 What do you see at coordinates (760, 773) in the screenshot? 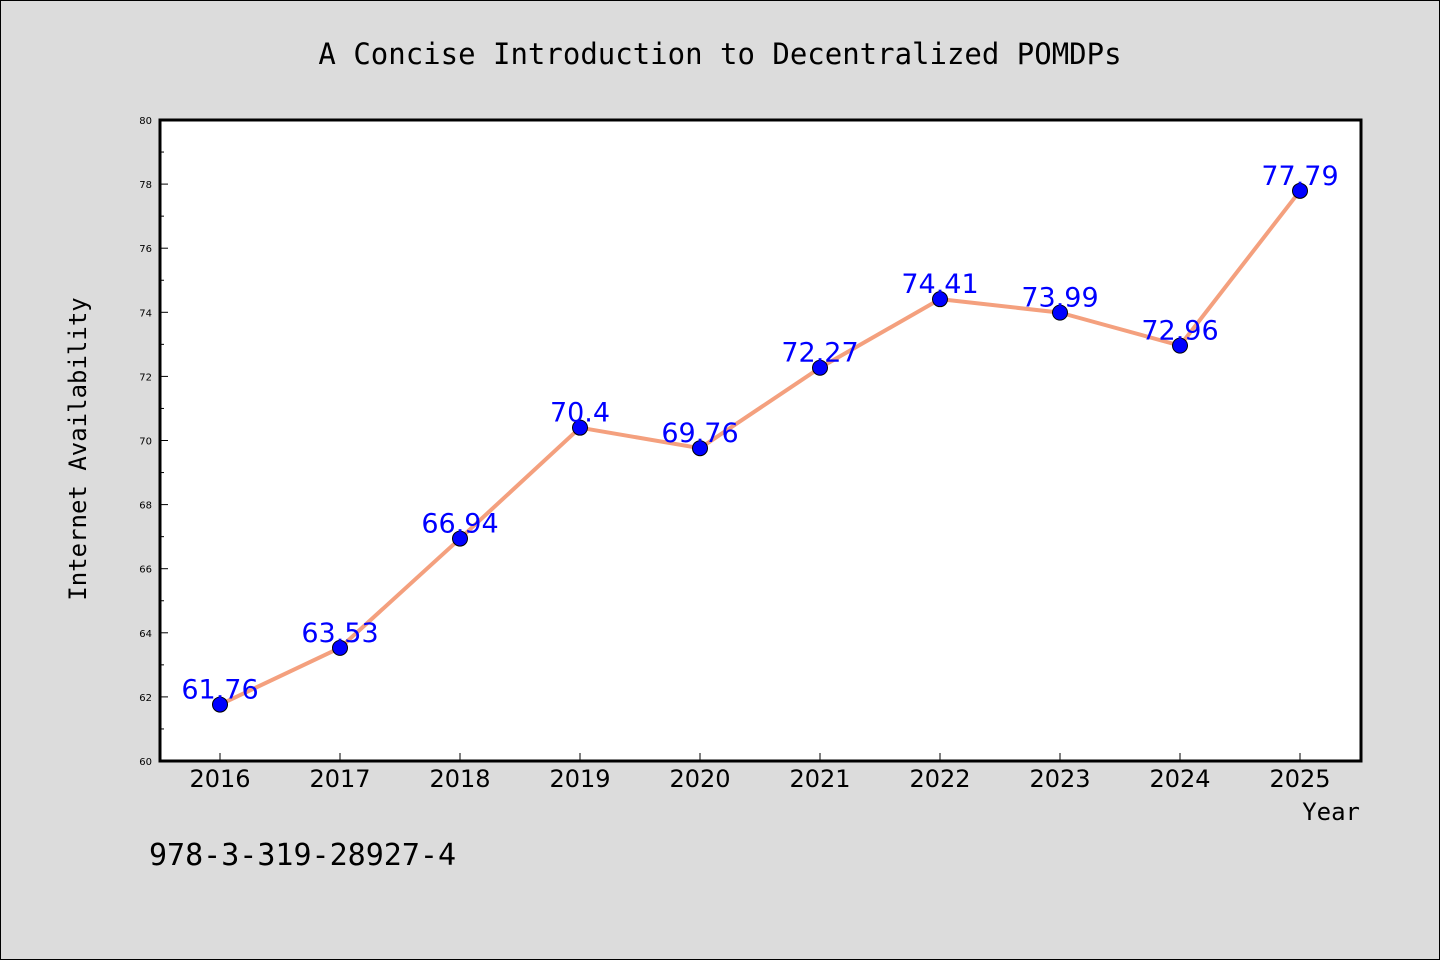
I see `x-axis: 2016 2017 2018 2019 2020 2021 2022 2023 2024 2025` at bounding box center [760, 773].